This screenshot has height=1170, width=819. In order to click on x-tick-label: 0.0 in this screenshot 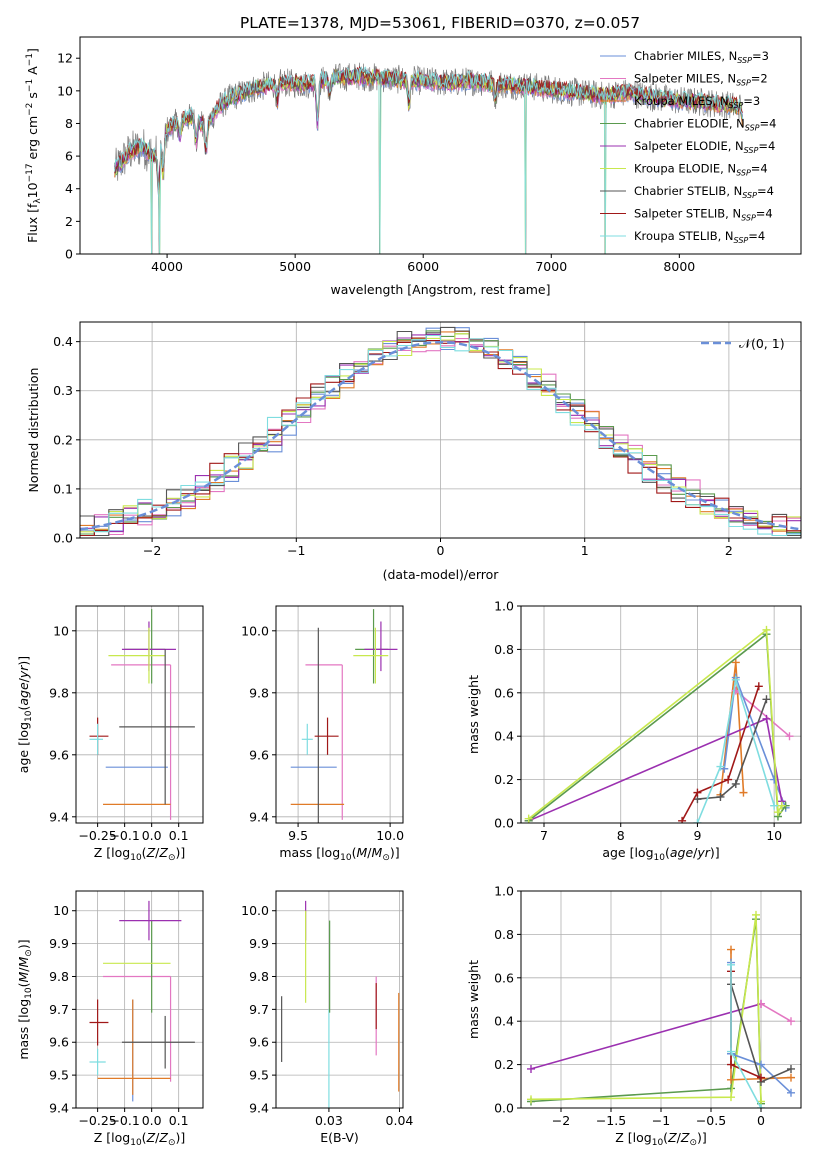, I will do `click(152, 835)`.